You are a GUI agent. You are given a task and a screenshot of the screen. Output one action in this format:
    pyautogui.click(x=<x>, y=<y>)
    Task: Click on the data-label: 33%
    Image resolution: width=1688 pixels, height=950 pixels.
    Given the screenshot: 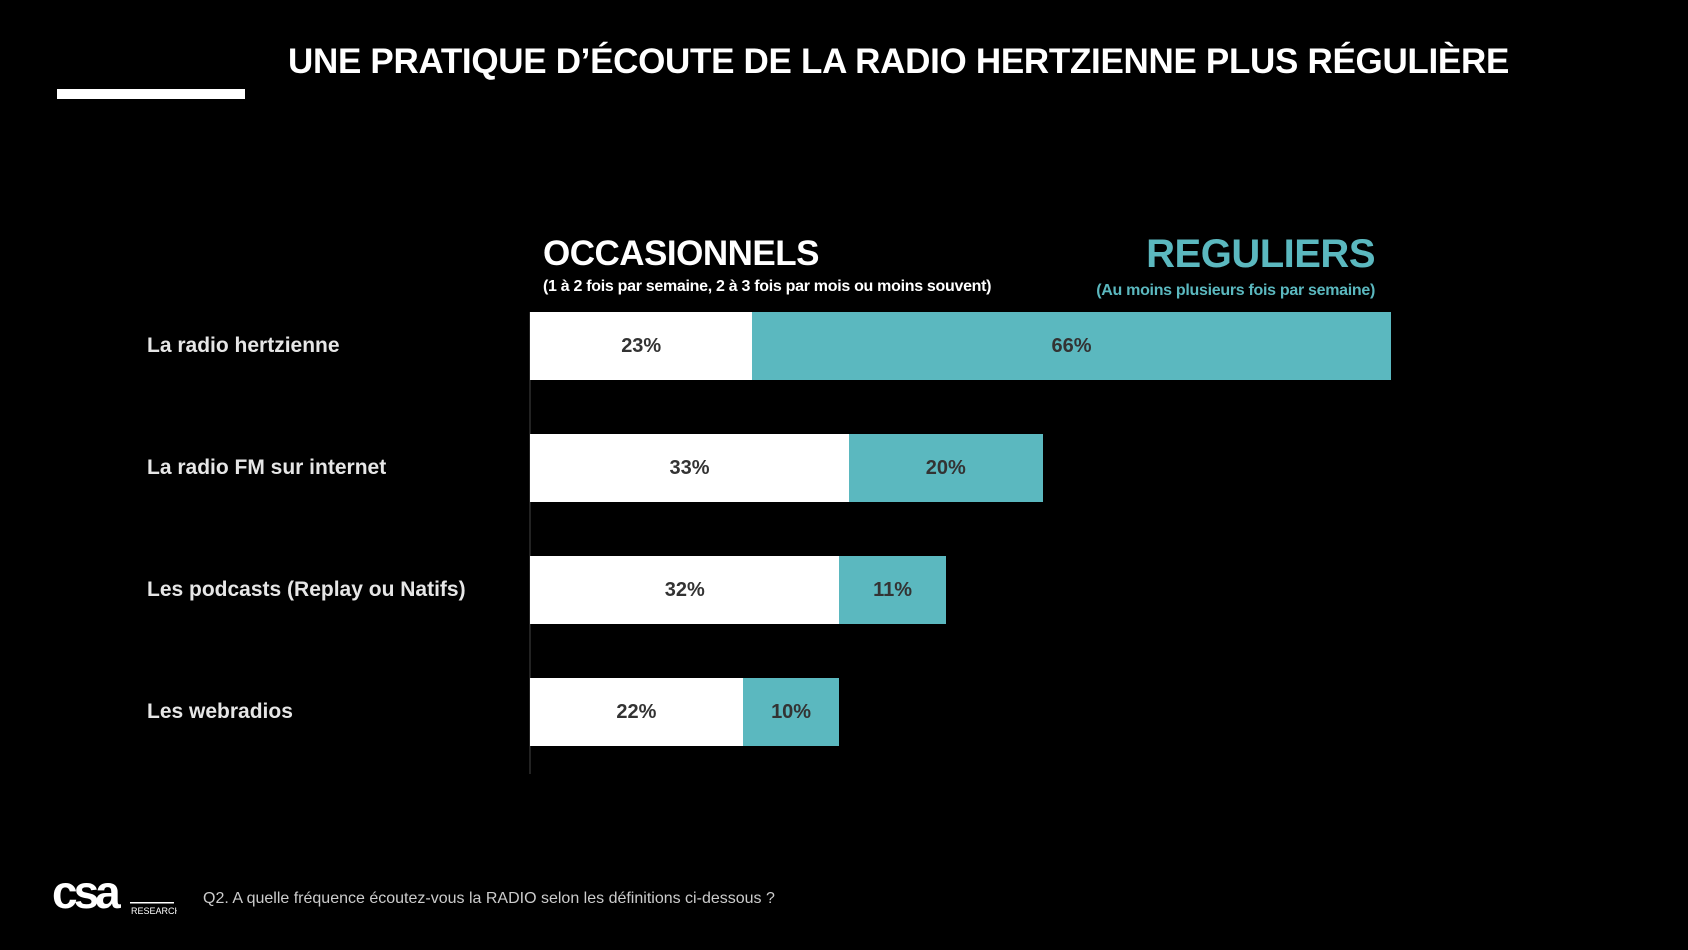 What is the action you would take?
    pyautogui.click(x=689, y=467)
    